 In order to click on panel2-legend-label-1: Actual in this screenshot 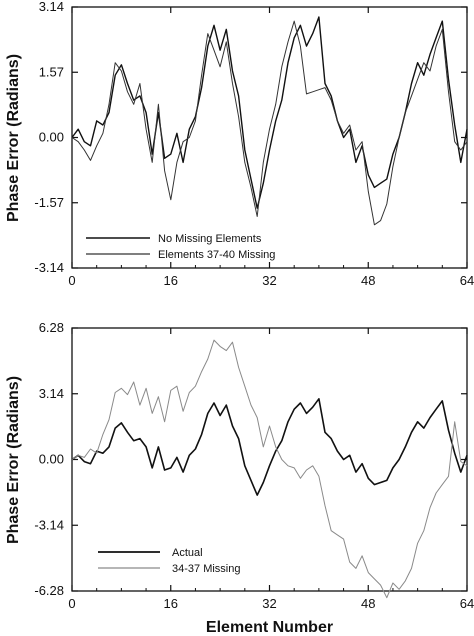, I will do `click(187, 553)`.